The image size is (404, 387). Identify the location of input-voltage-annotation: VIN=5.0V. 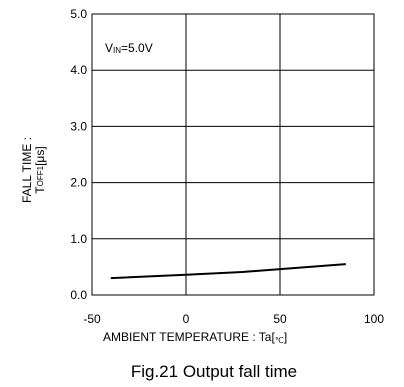
(129, 48).